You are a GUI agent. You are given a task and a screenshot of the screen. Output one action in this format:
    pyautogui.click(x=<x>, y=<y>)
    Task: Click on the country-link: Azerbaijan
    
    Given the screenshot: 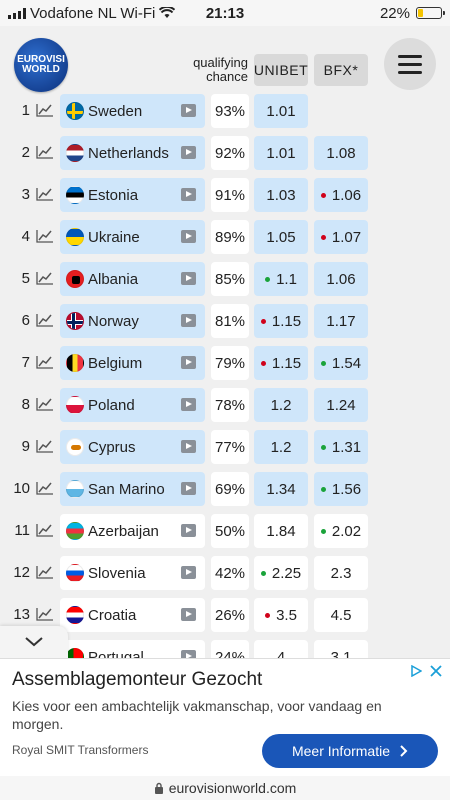 What is the action you would take?
    pyautogui.click(x=132, y=531)
    